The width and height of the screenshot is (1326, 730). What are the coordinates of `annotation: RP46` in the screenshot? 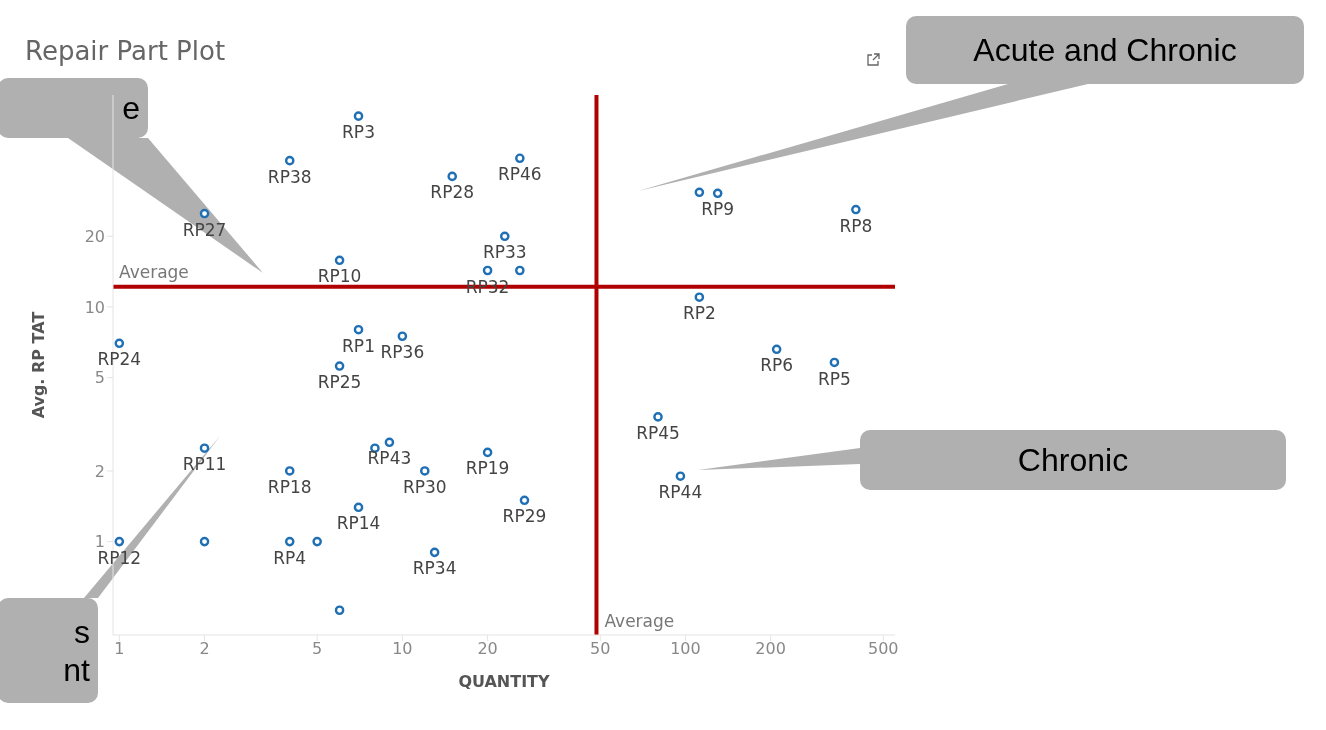 It's located at (519, 174).